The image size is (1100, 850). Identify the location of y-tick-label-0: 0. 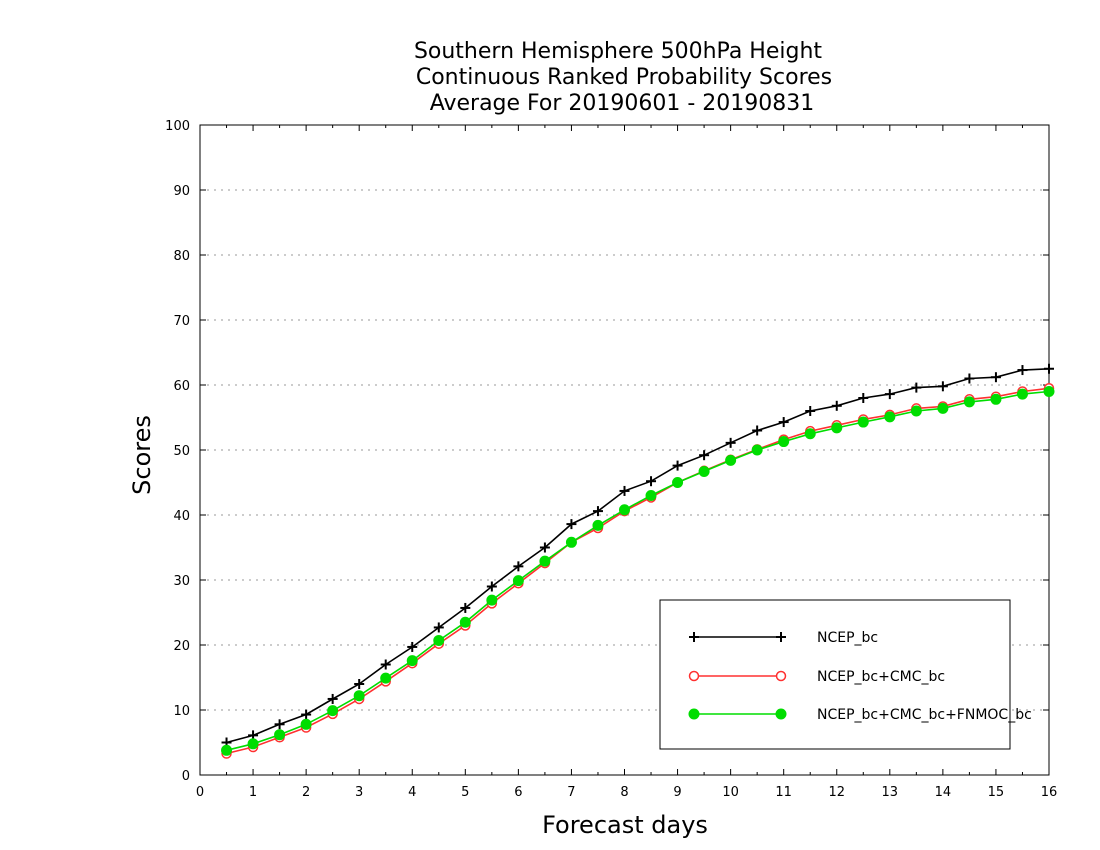
(186, 776).